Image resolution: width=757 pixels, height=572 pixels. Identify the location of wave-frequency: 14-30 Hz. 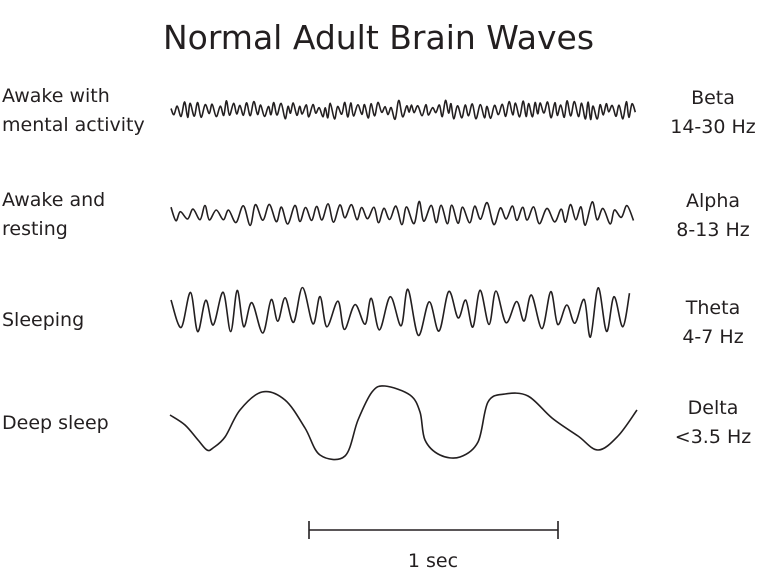
(713, 127).